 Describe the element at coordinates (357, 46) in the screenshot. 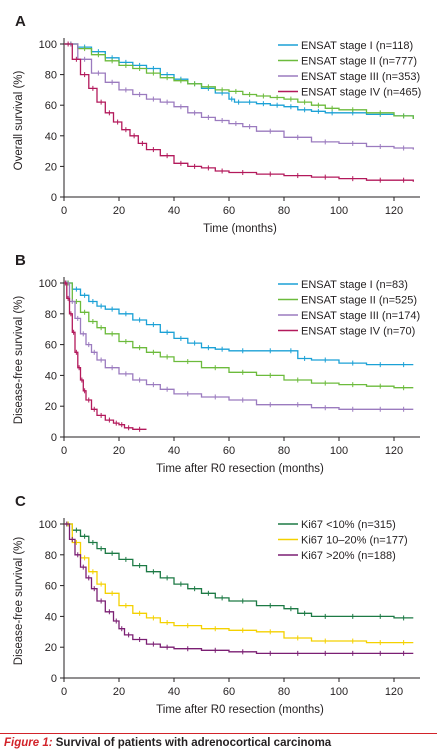

I see `legend-label: ENSAT stage I (n=118)` at that location.